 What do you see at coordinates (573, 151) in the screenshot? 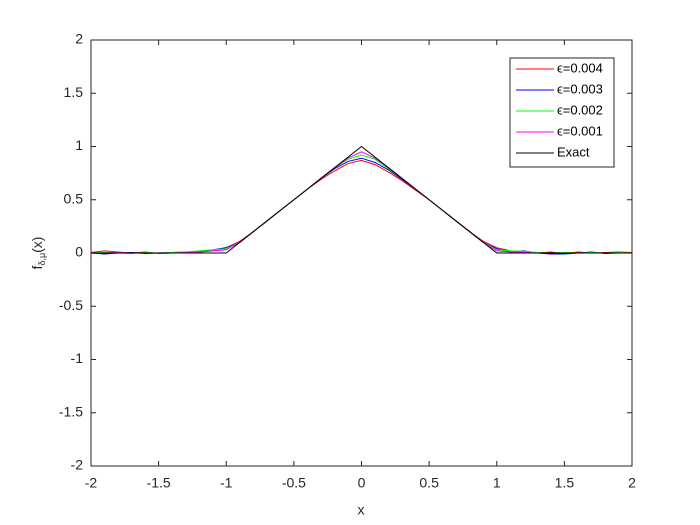
I see `legend-label: Exact` at bounding box center [573, 151].